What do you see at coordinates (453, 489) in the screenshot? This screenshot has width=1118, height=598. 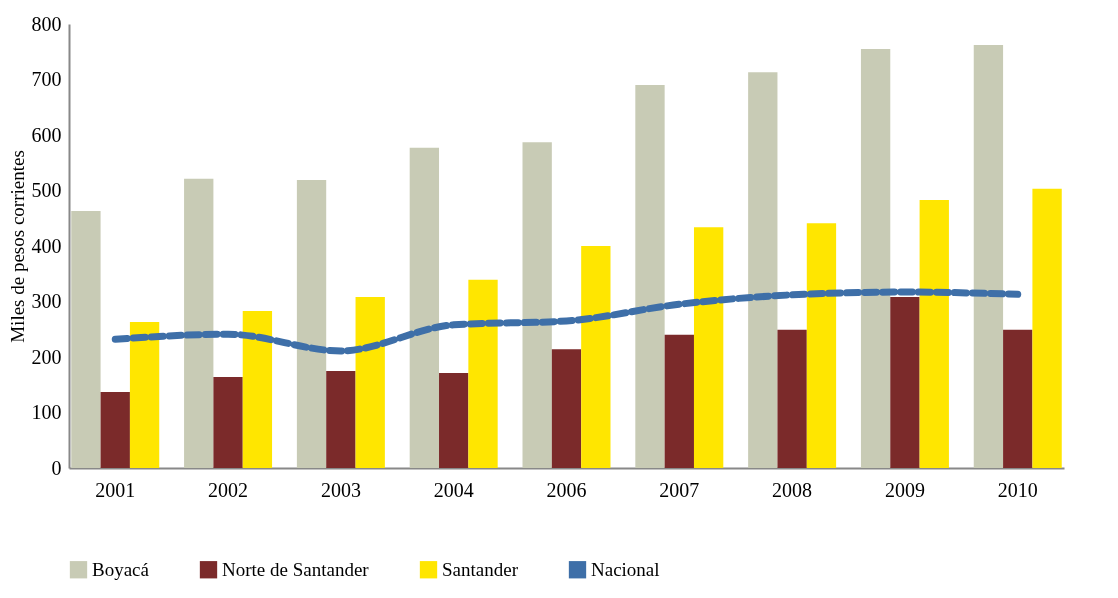 I see `x-tick-label: 2004` at bounding box center [453, 489].